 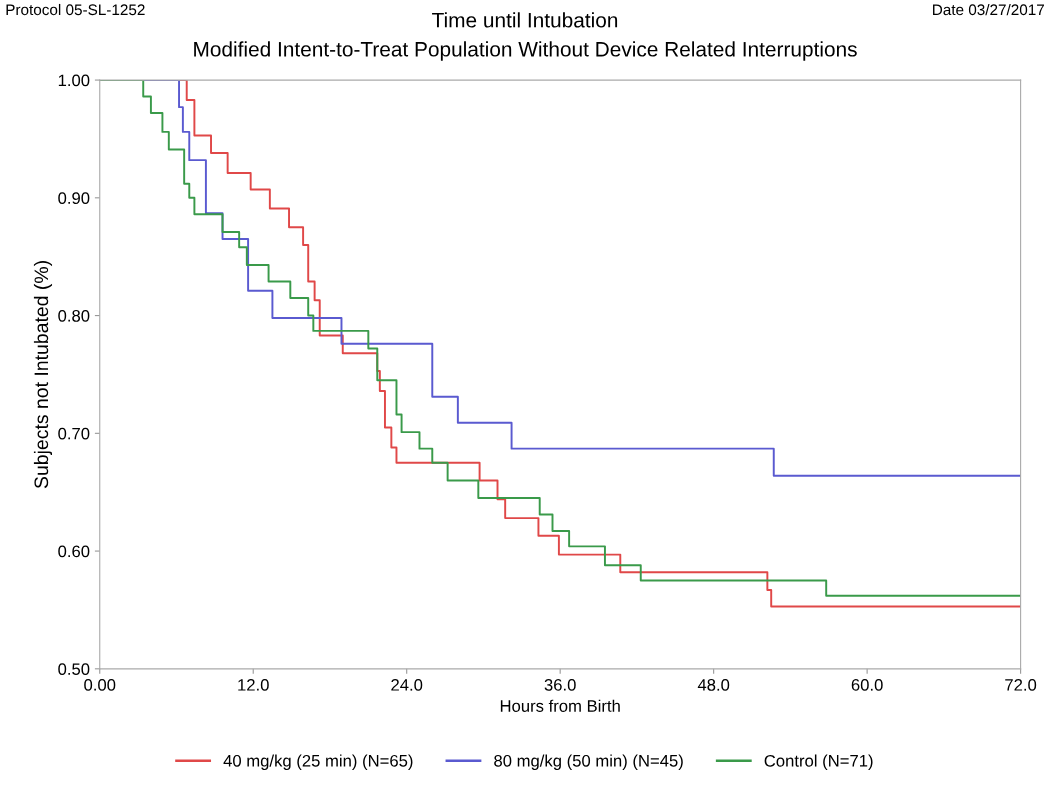 What do you see at coordinates (1021, 684) in the screenshot?
I see `x-tick-label: 72.0` at bounding box center [1021, 684].